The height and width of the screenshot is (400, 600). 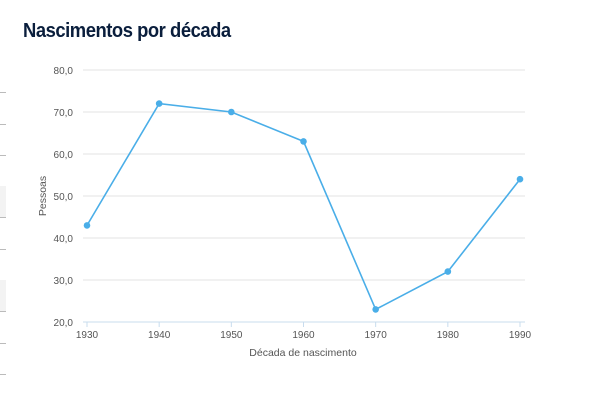 What do you see at coordinates (64, 155) in the screenshot?
I see `y-tick-label: 60,0` at bounding box center [64, 155].